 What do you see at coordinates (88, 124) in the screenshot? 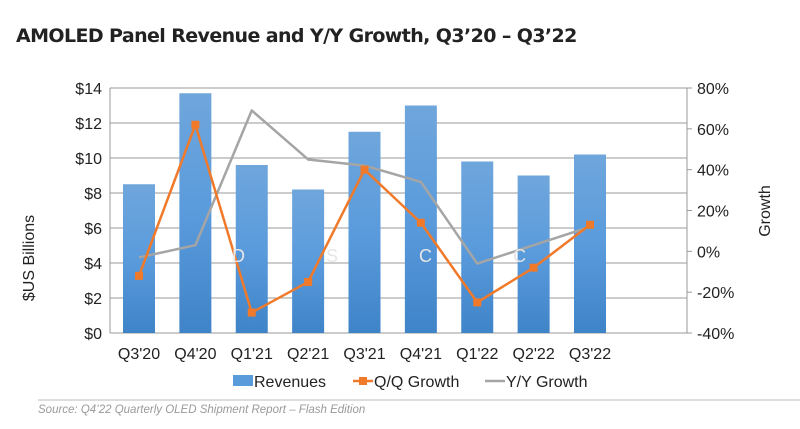
I see `y-tick-label: $12` at bounding box center [88, 124].